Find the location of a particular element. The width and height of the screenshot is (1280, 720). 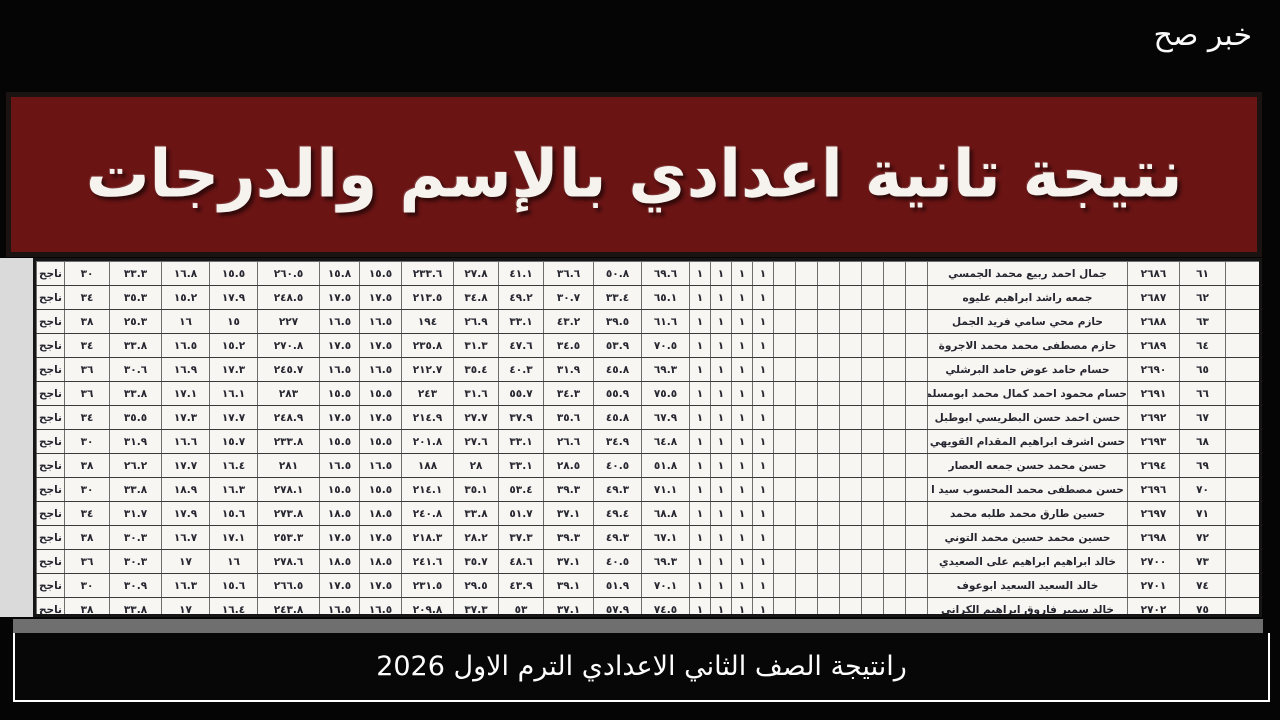

score-cell: ٦٤.٨ is located at coordinates (665, 441).